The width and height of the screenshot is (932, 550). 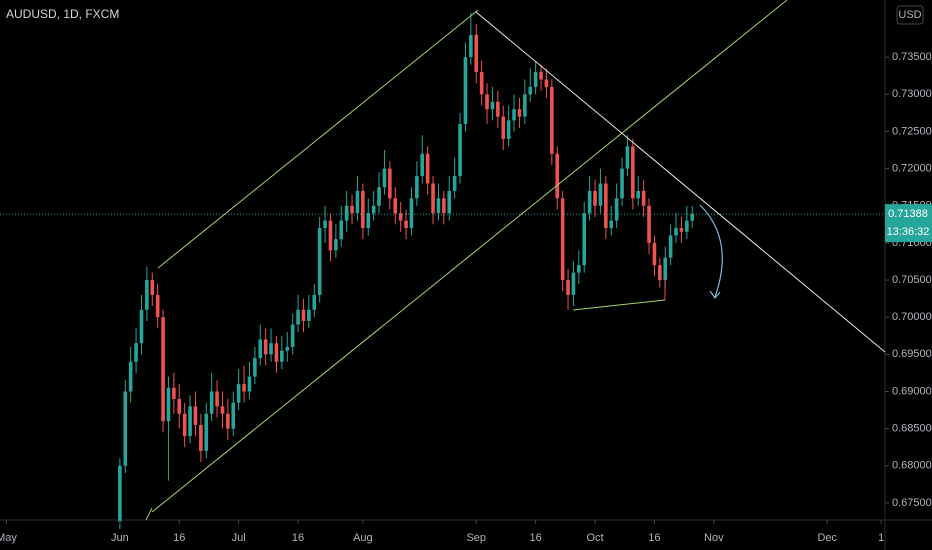 What do you see at coordinates (912, 354) in the screenshot?
I see `y-tick-label: 0.69500` at bounding box center [912, 354].